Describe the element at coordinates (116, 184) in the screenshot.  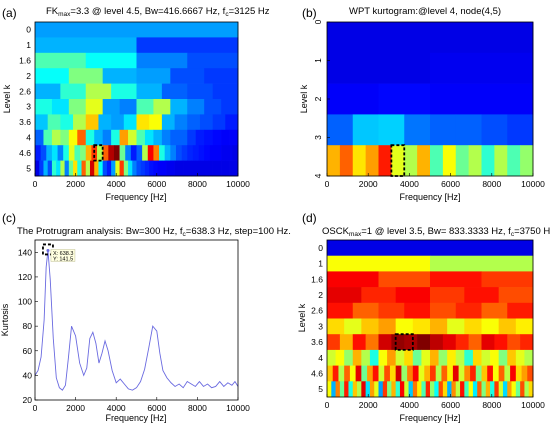
I see `x-tick-label: 4000` at that location.